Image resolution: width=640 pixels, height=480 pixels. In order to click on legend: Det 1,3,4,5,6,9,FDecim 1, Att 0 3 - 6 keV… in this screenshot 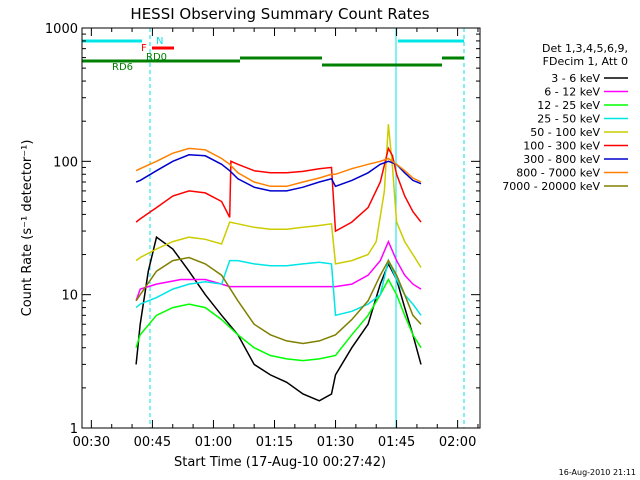, I will do `click(565, 117)`.